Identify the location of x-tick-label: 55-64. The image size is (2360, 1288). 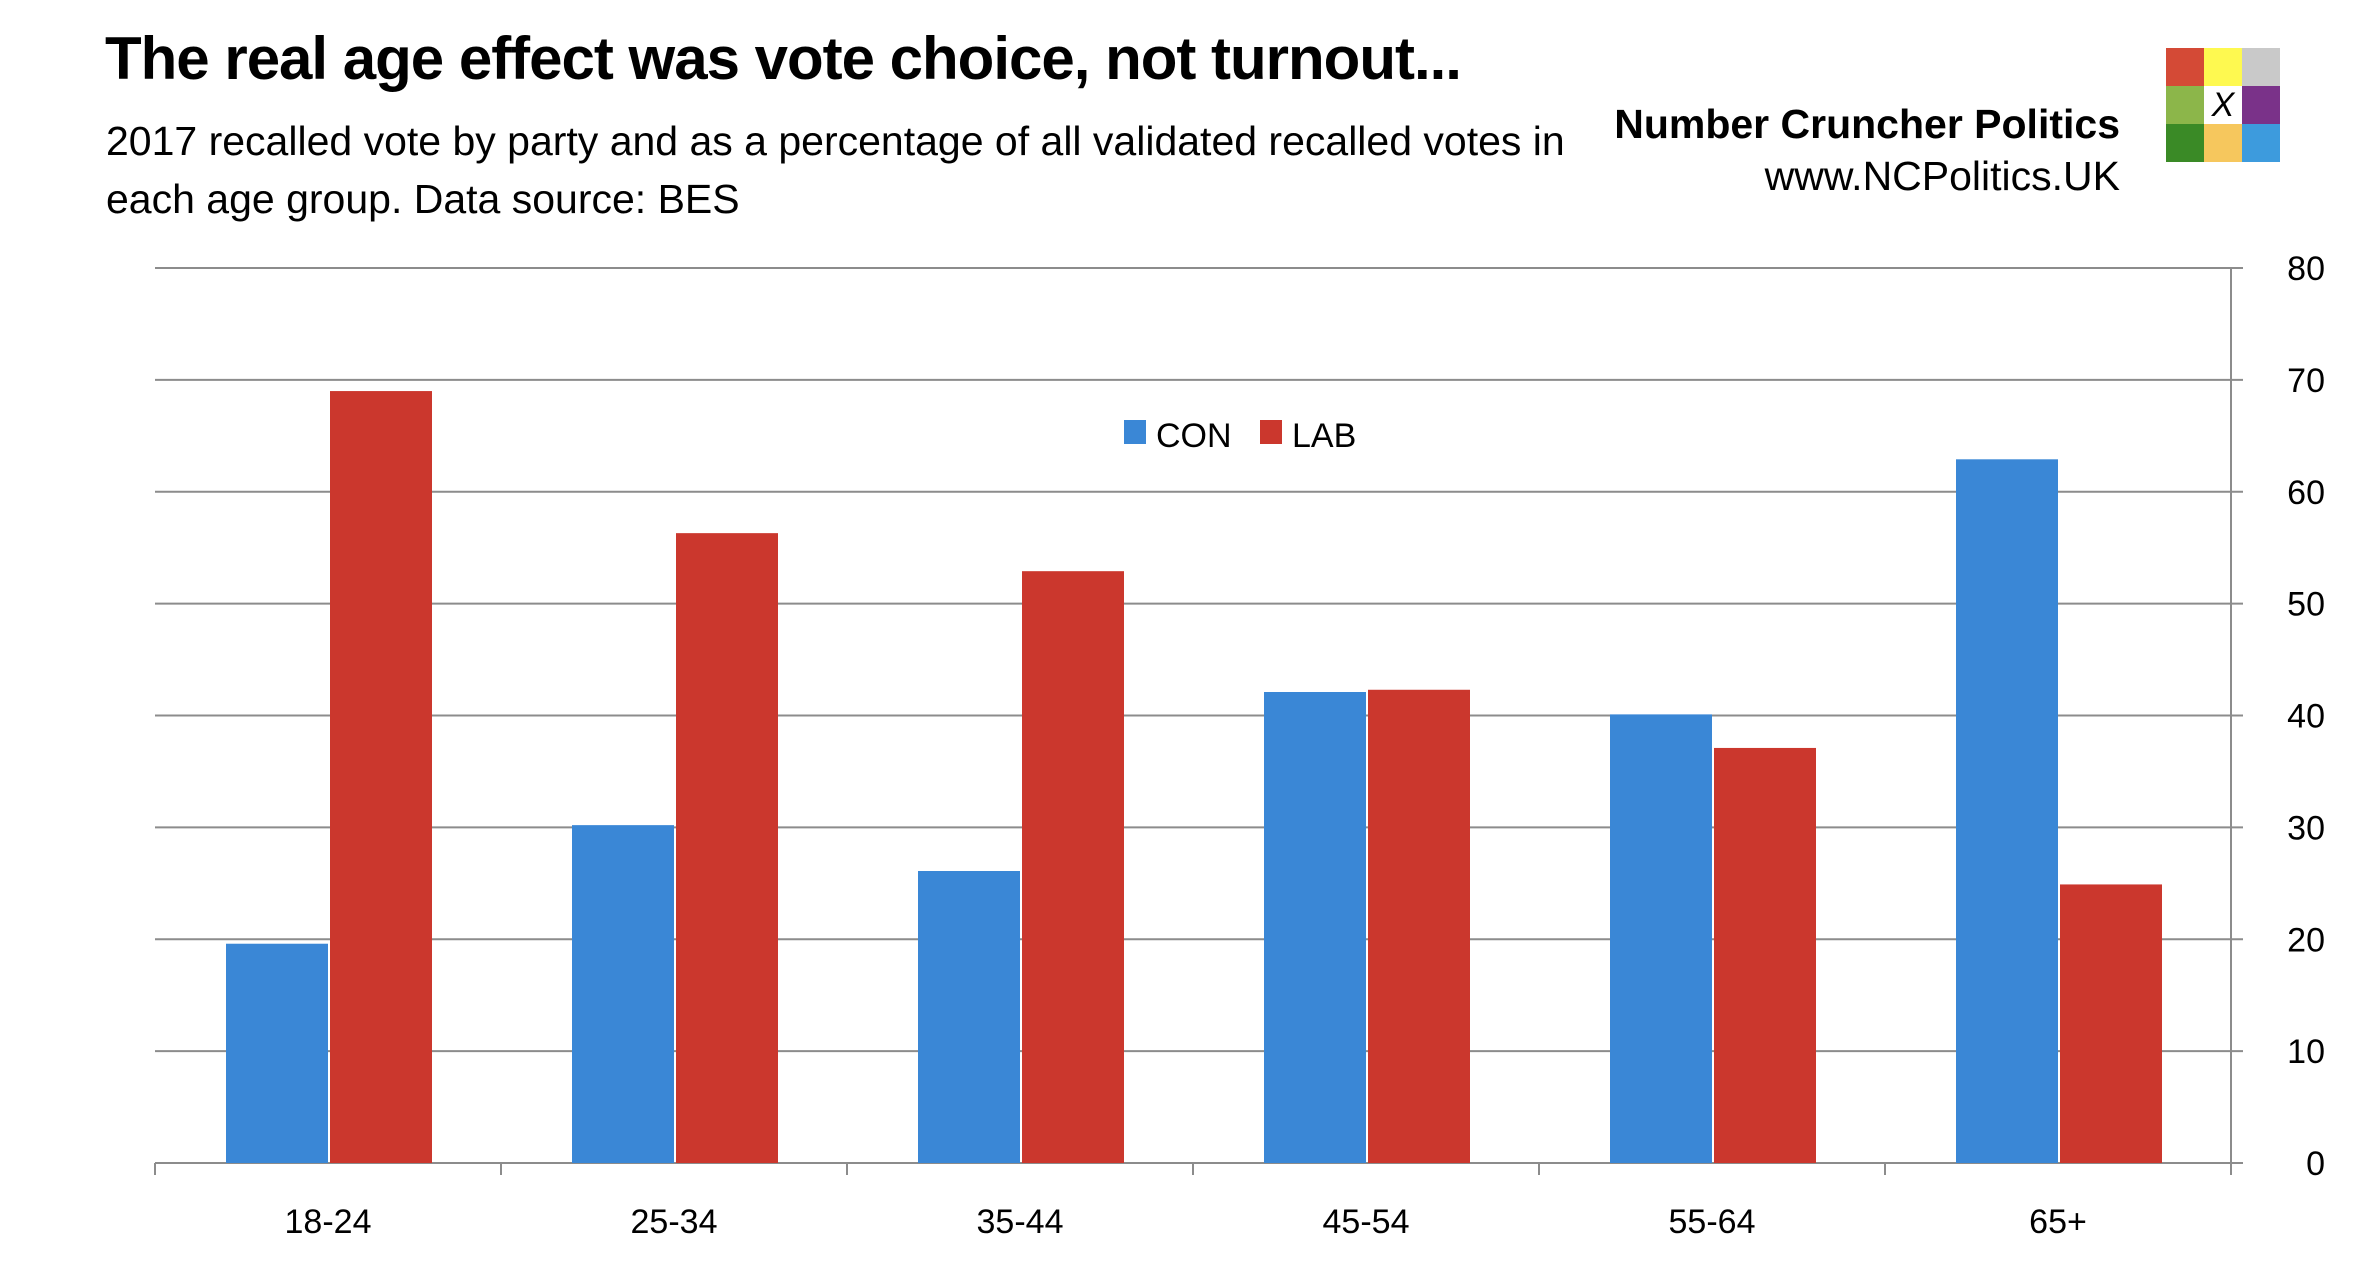
(1712, 1222).